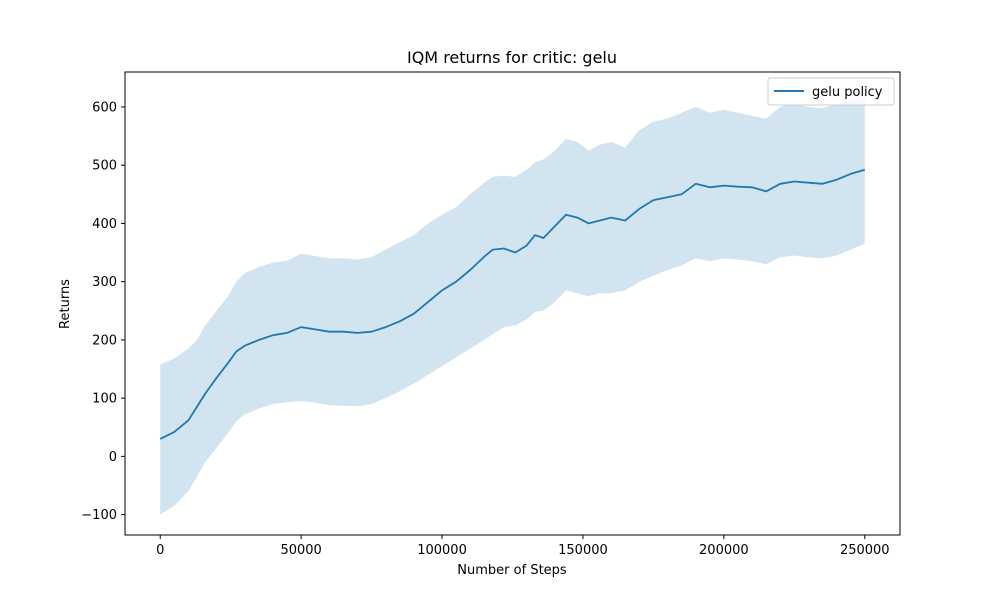 The image size is (1000, 604). I want to click on y-tick-label: 300, so click(104, 282).